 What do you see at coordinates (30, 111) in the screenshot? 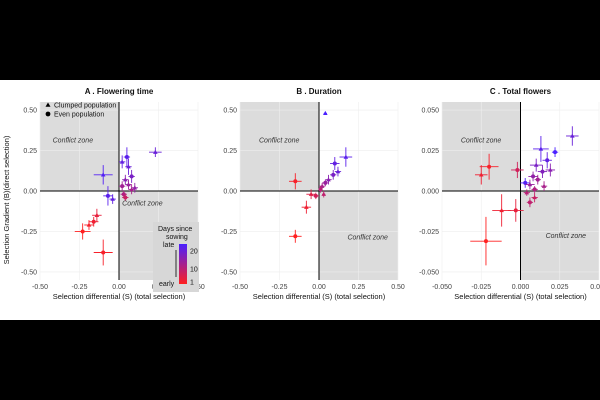
I see `y-tick-label: 0.50` at bounding box center [30, 111].